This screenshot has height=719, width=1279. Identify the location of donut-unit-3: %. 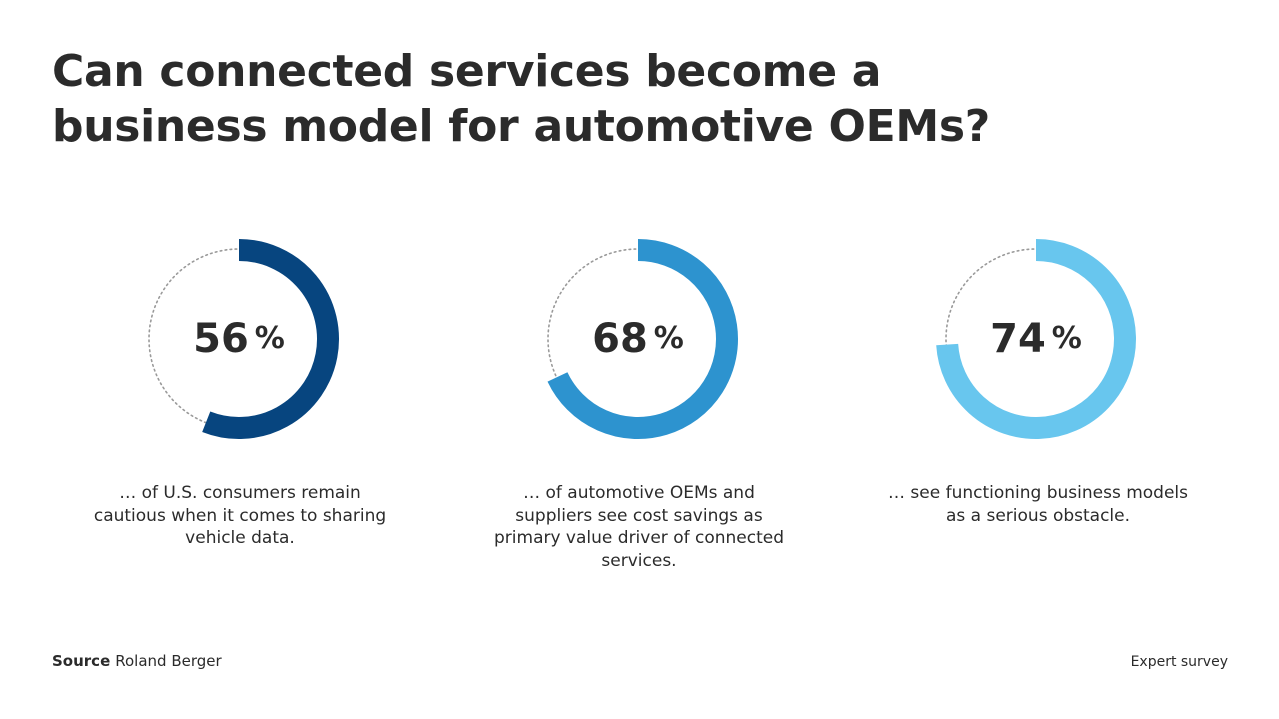
(1066, 338).